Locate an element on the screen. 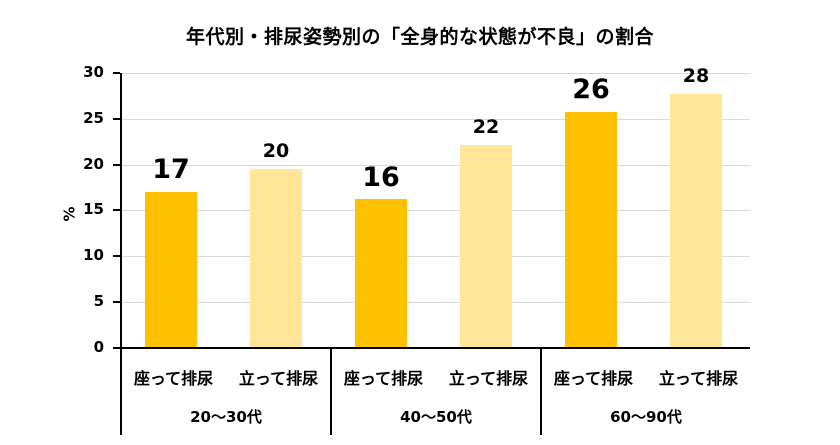  x-axis is located at coordinates (435, 348).